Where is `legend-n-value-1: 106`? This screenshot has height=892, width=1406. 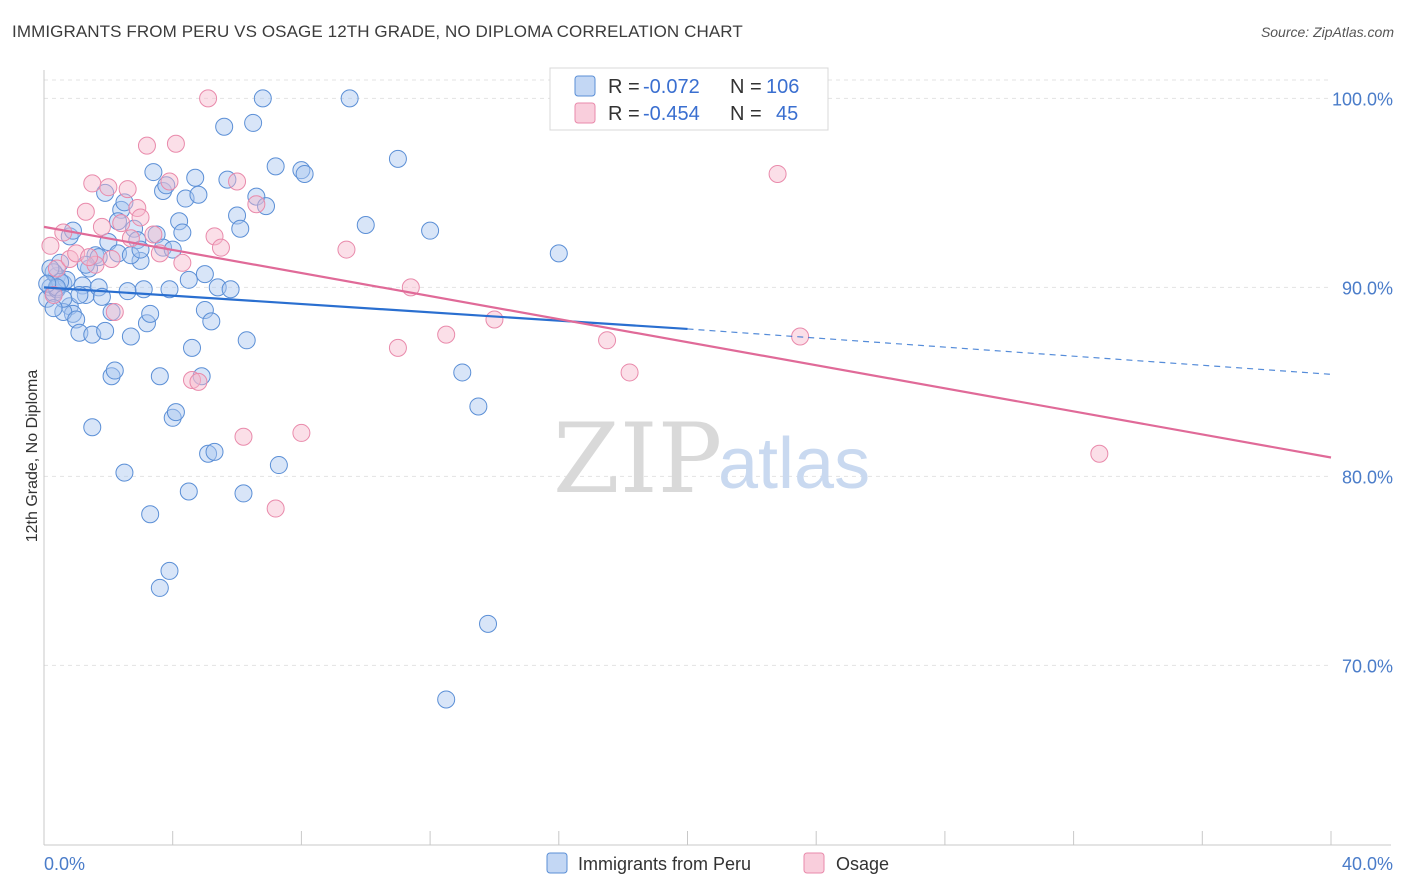 legend-n-value-1: 106 is located at coordinates (782, 87).